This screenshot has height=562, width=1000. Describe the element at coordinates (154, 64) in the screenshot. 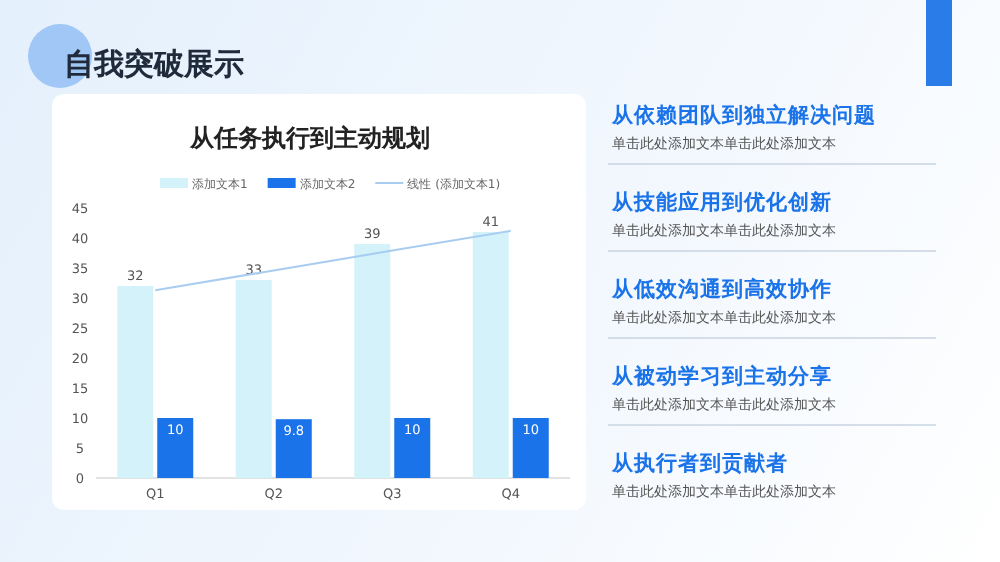

I see `text: 自我突破展示` at that location.